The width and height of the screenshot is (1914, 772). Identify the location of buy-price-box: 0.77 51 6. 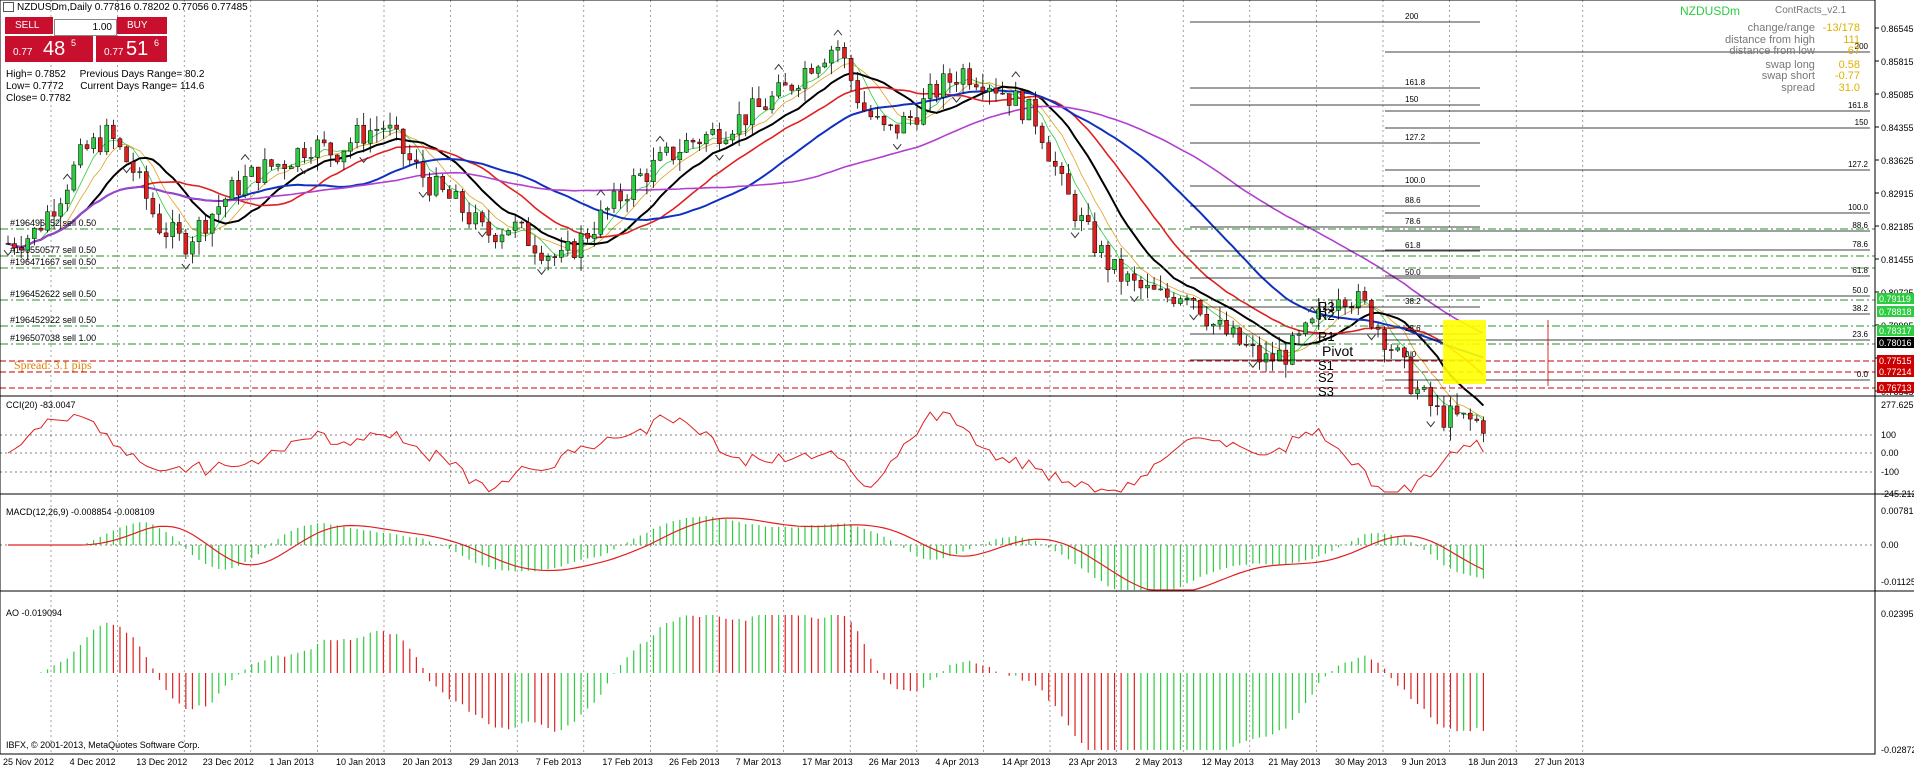
(131, 49).